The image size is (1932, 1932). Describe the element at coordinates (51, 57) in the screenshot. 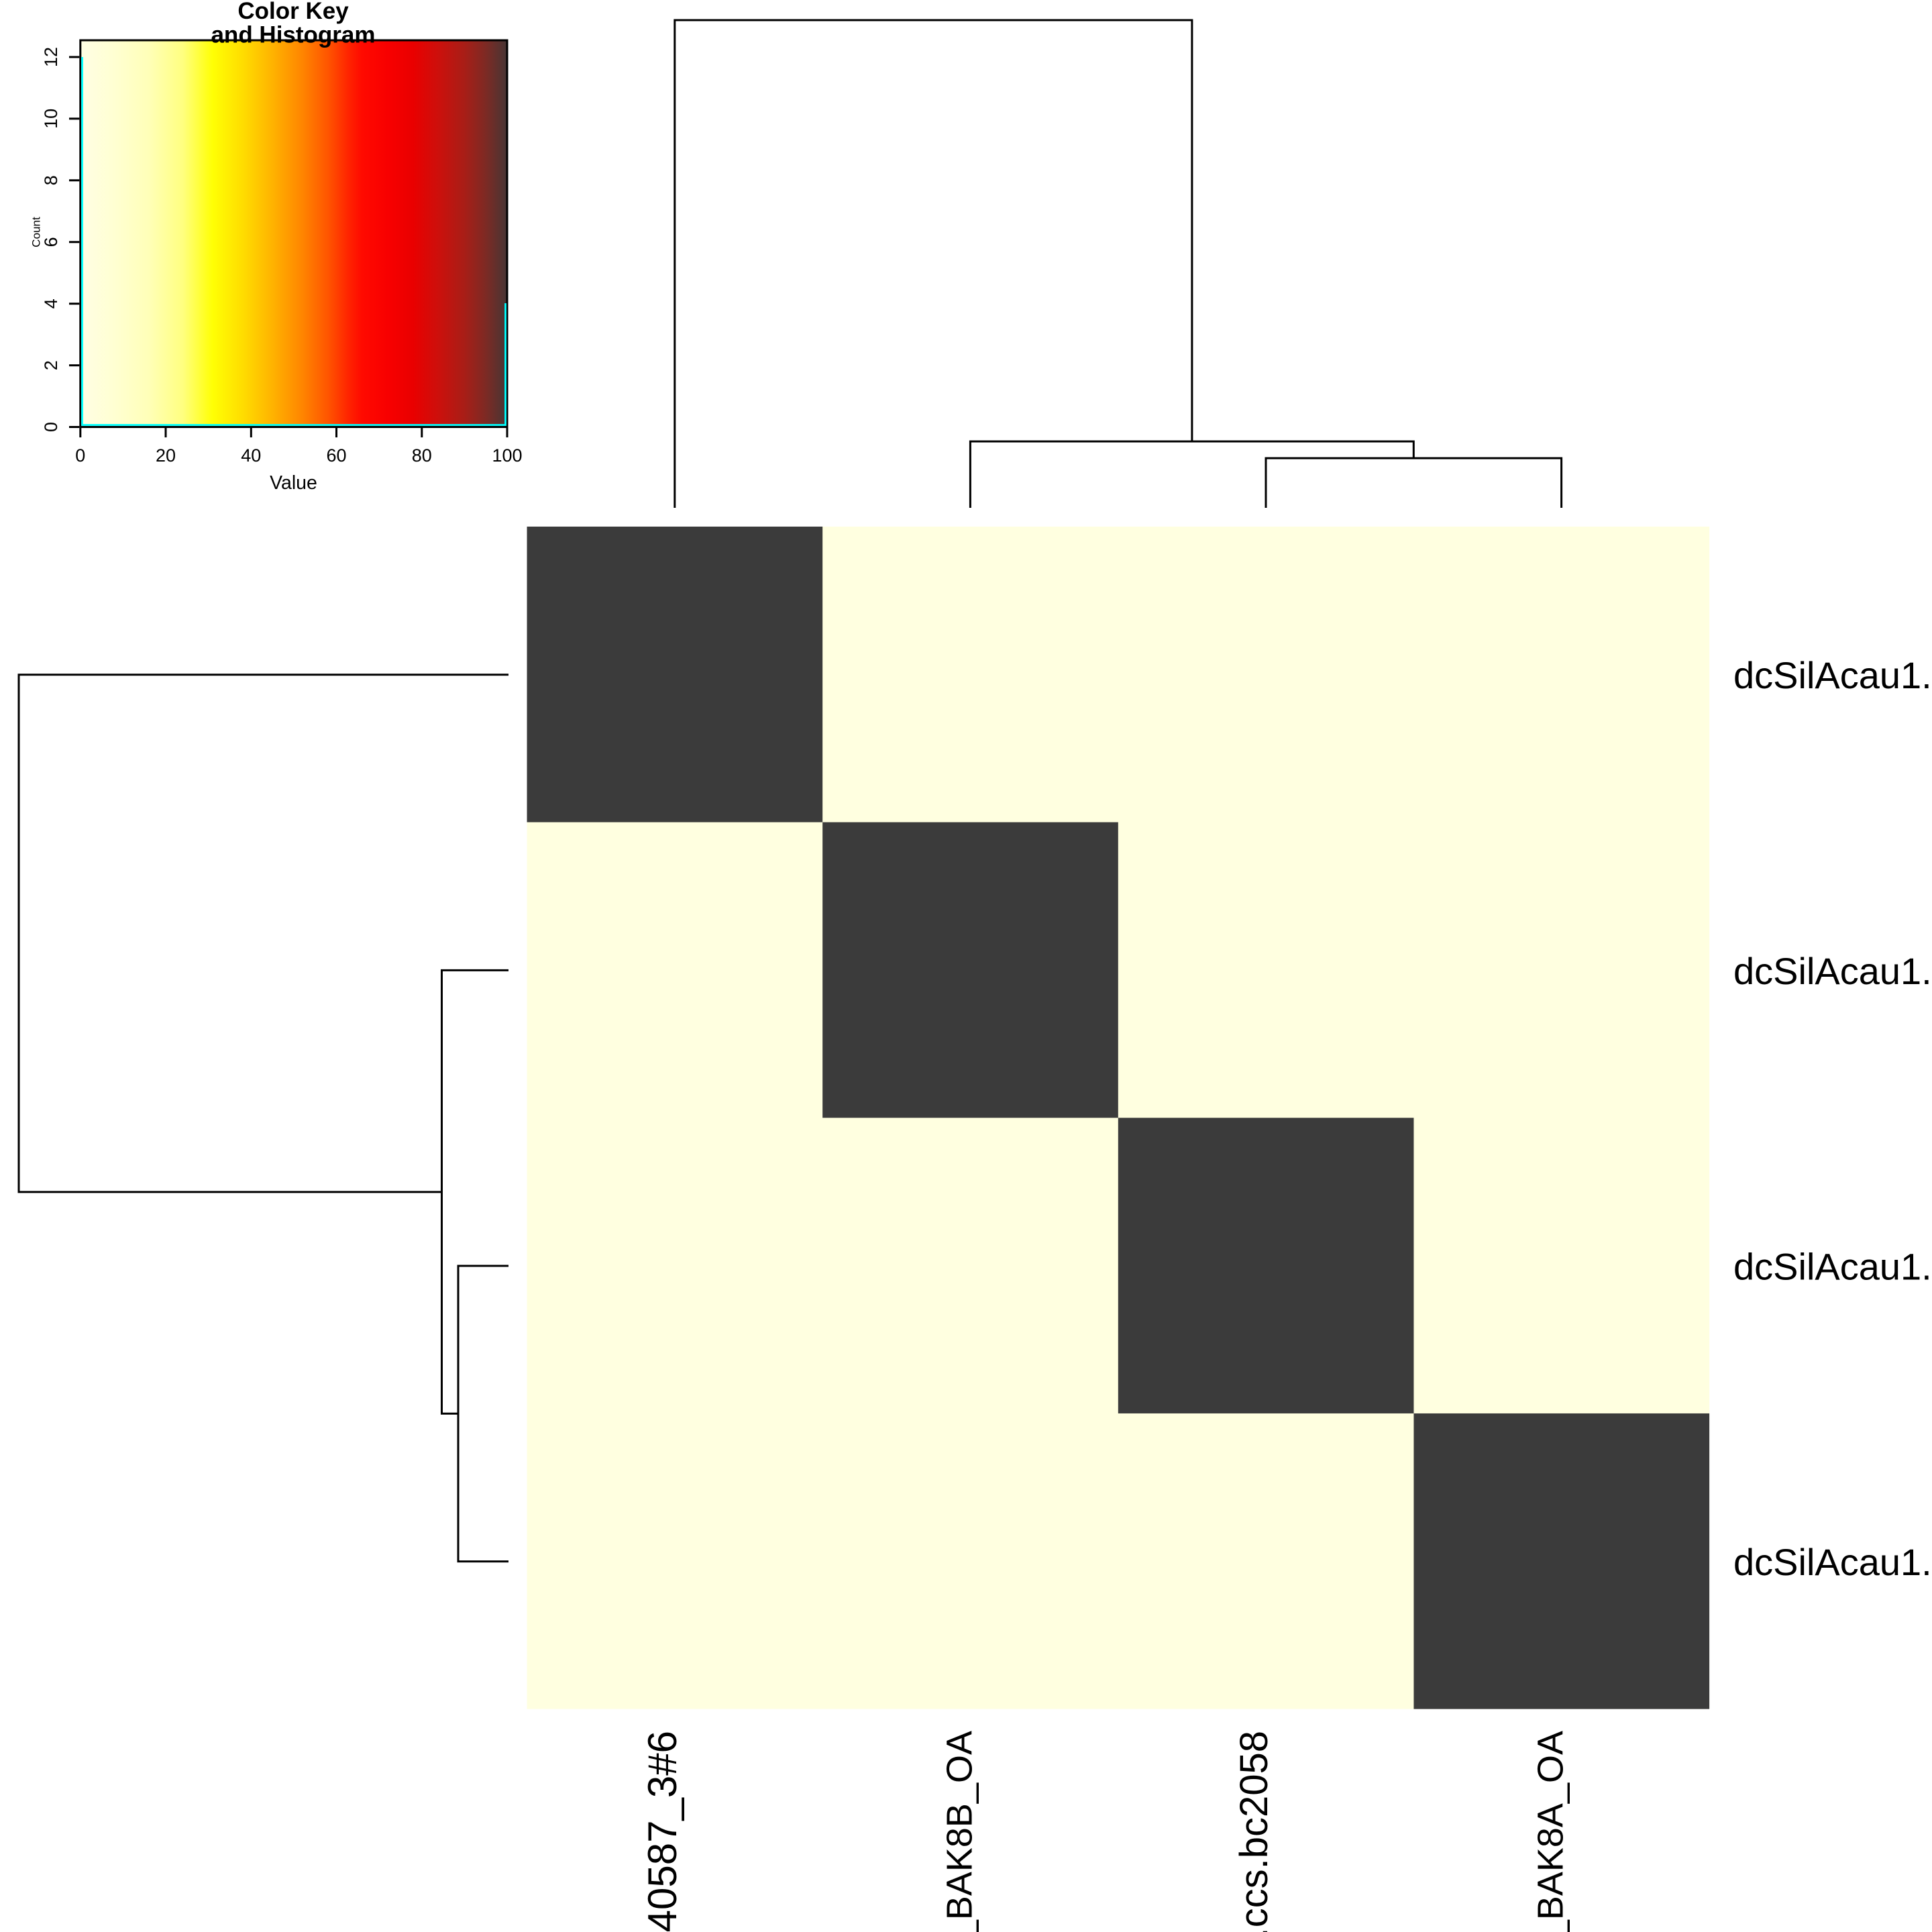

I see `svg-text: 12` at that location.